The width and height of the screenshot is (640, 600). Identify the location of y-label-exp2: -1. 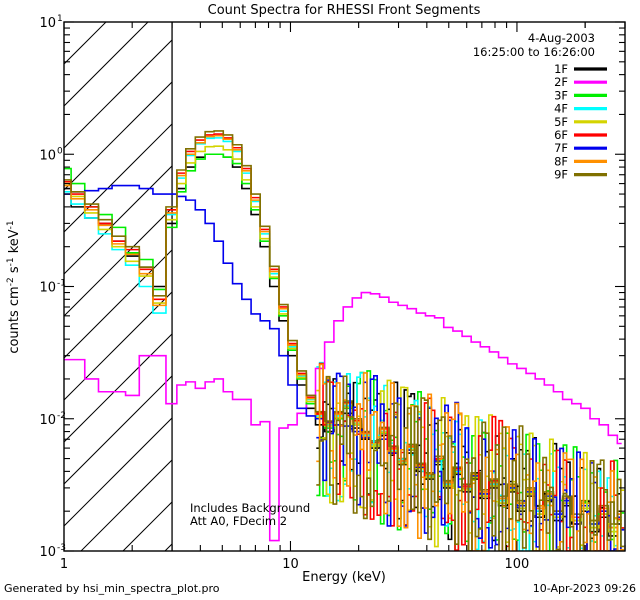
(11, 261).